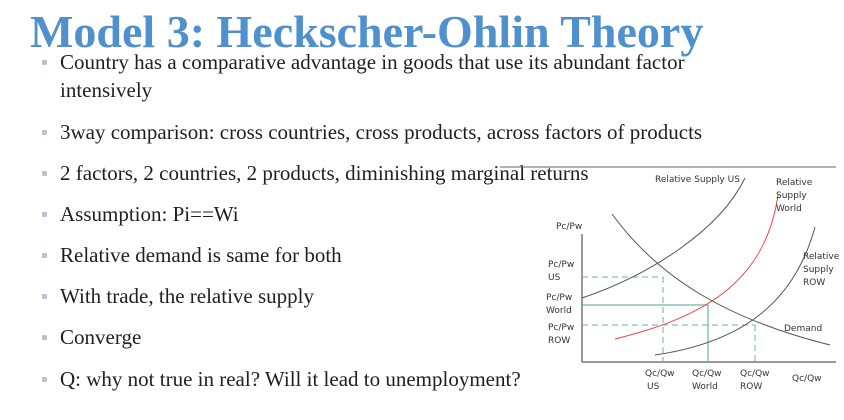 The height and width of the screenshot is (420, 844). Describe the element at coordinates (561, 328) in the screenshot. I see `y-tick-row-line1: Pc/Pw` at that location.